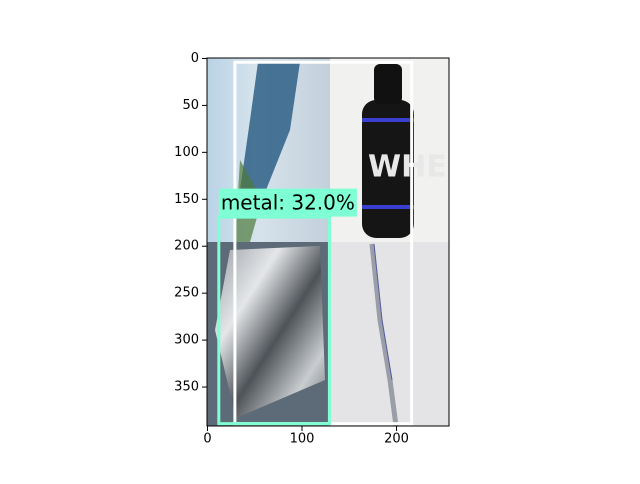 Image resolution: width=640 pixels, height=484 pixels. What do you see at coordinates (207, 439) in the screenshot?
I see `x-tick-label: 0` at bounding box center [207, 439].